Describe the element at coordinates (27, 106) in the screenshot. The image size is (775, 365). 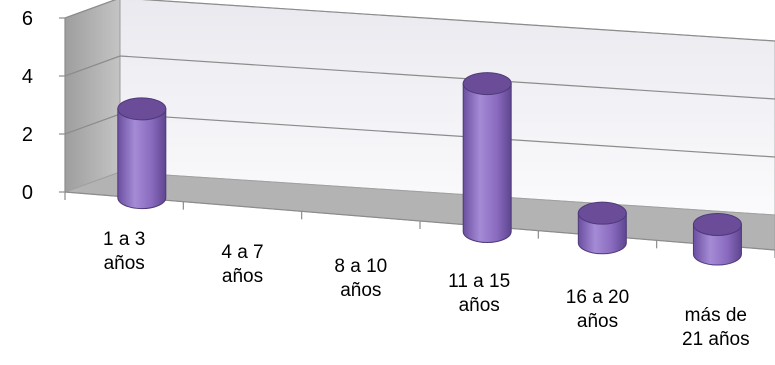
I see `y-axis-labels: 0 2 4 6` at that location.